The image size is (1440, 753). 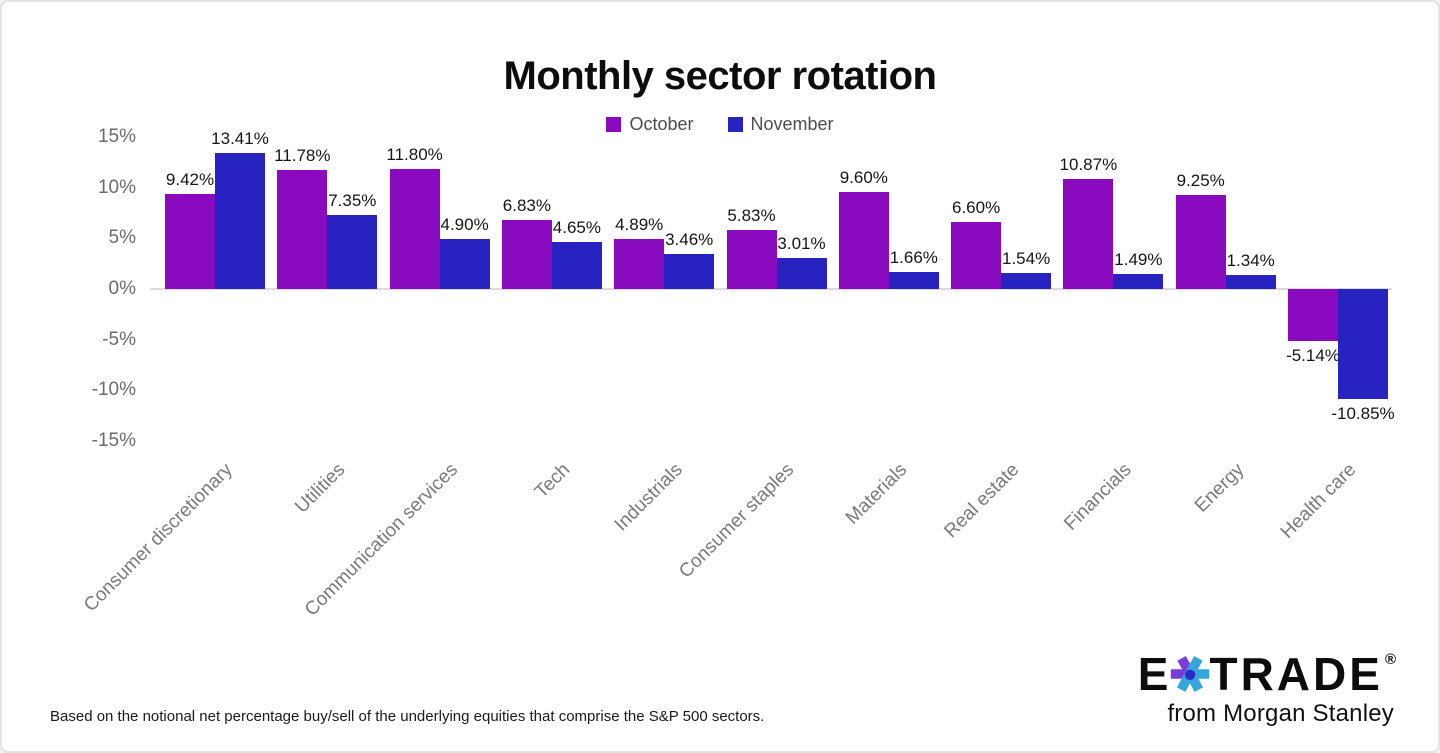 What do you see at coordinates (240, 139) in the screenshot?
I see `bar-value-label: 13.41%` at bounding box center [240, 139].